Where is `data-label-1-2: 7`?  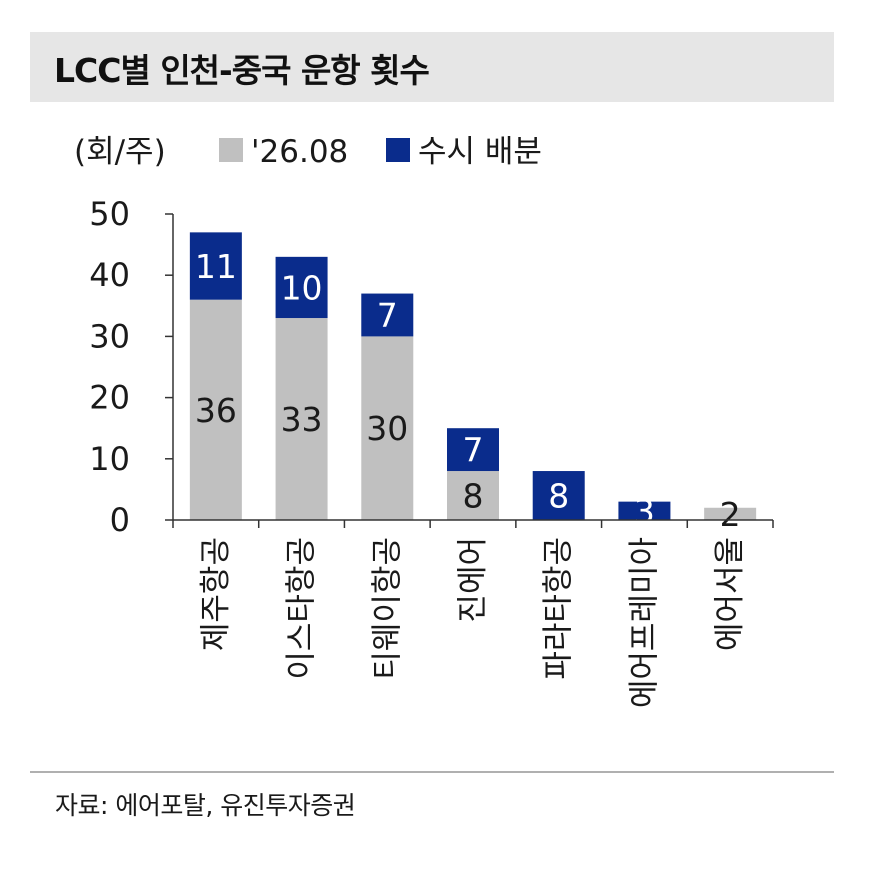
data-label-1-2: 7 is located at coordinates (387, 315).